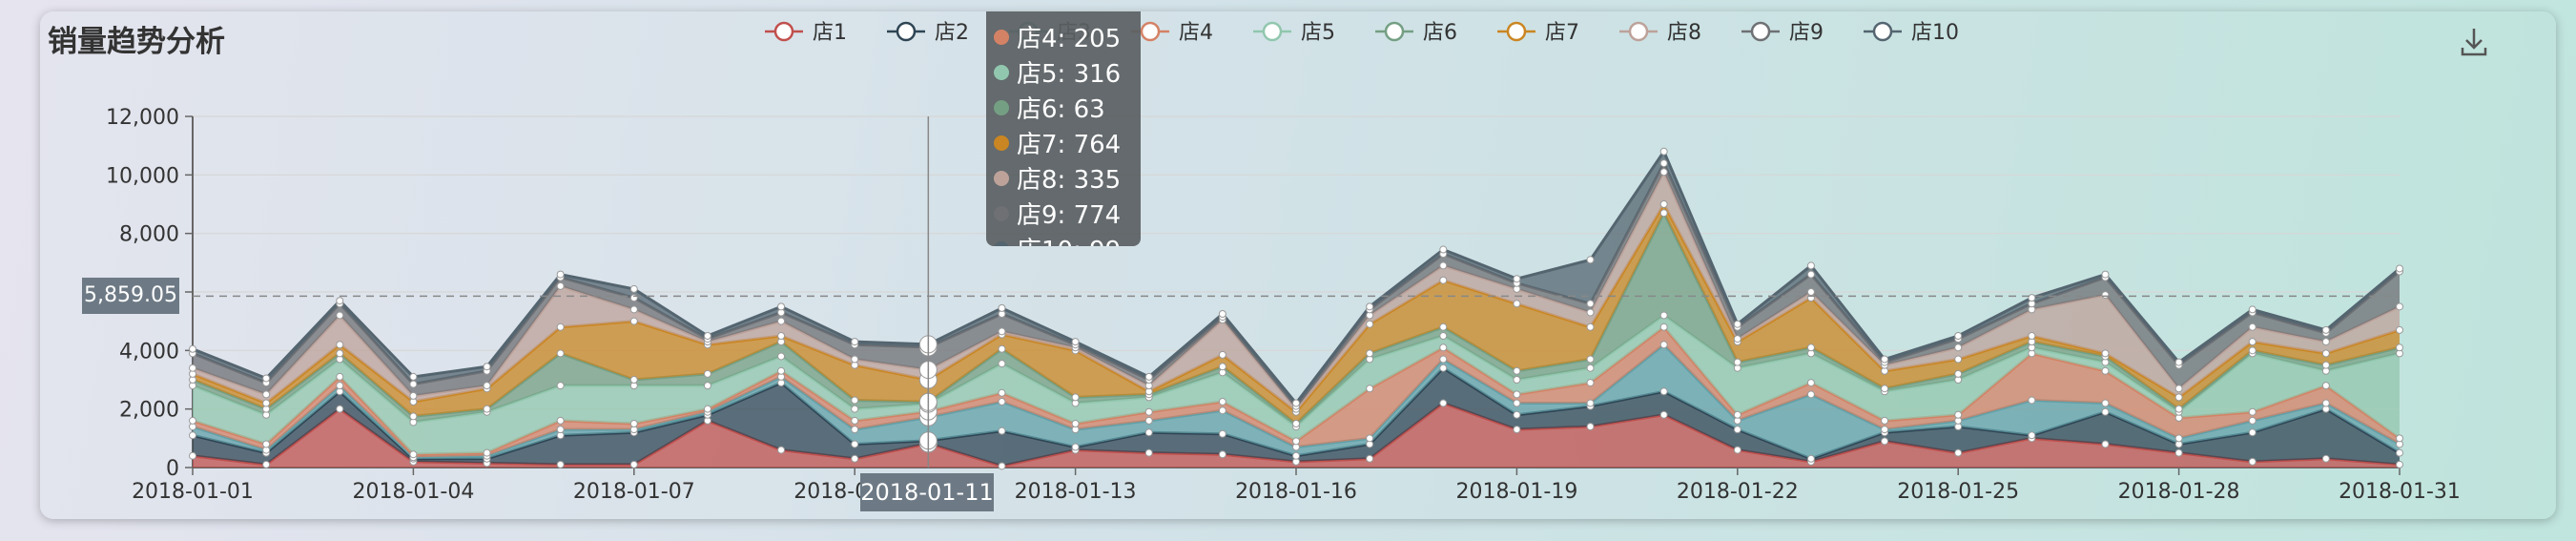 The image size is (2576, 541). I want to click on legend-label: 店2, so click(952, 33).